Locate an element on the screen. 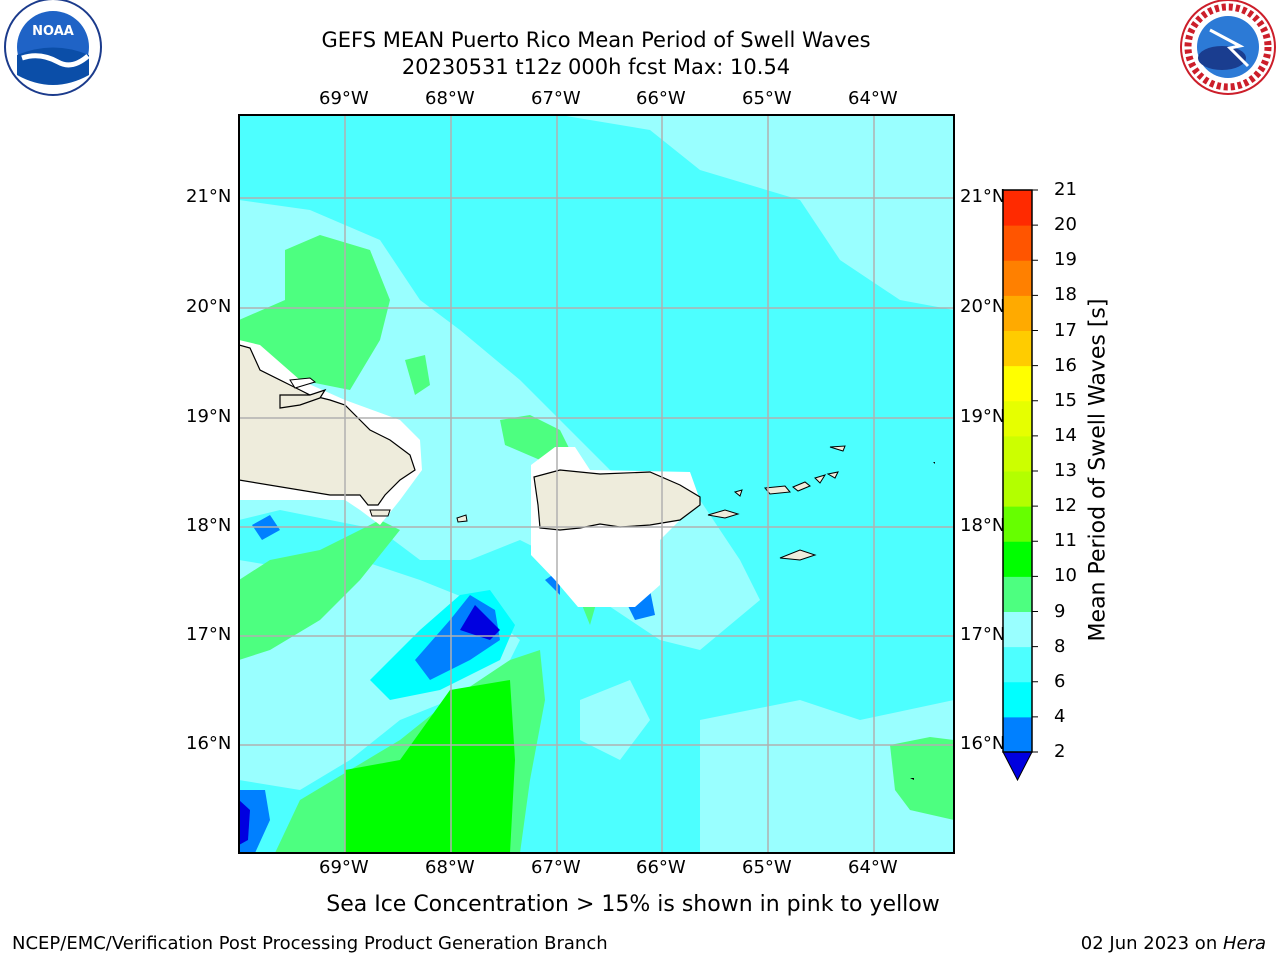  mona-island is located at coordinates (462, 518).